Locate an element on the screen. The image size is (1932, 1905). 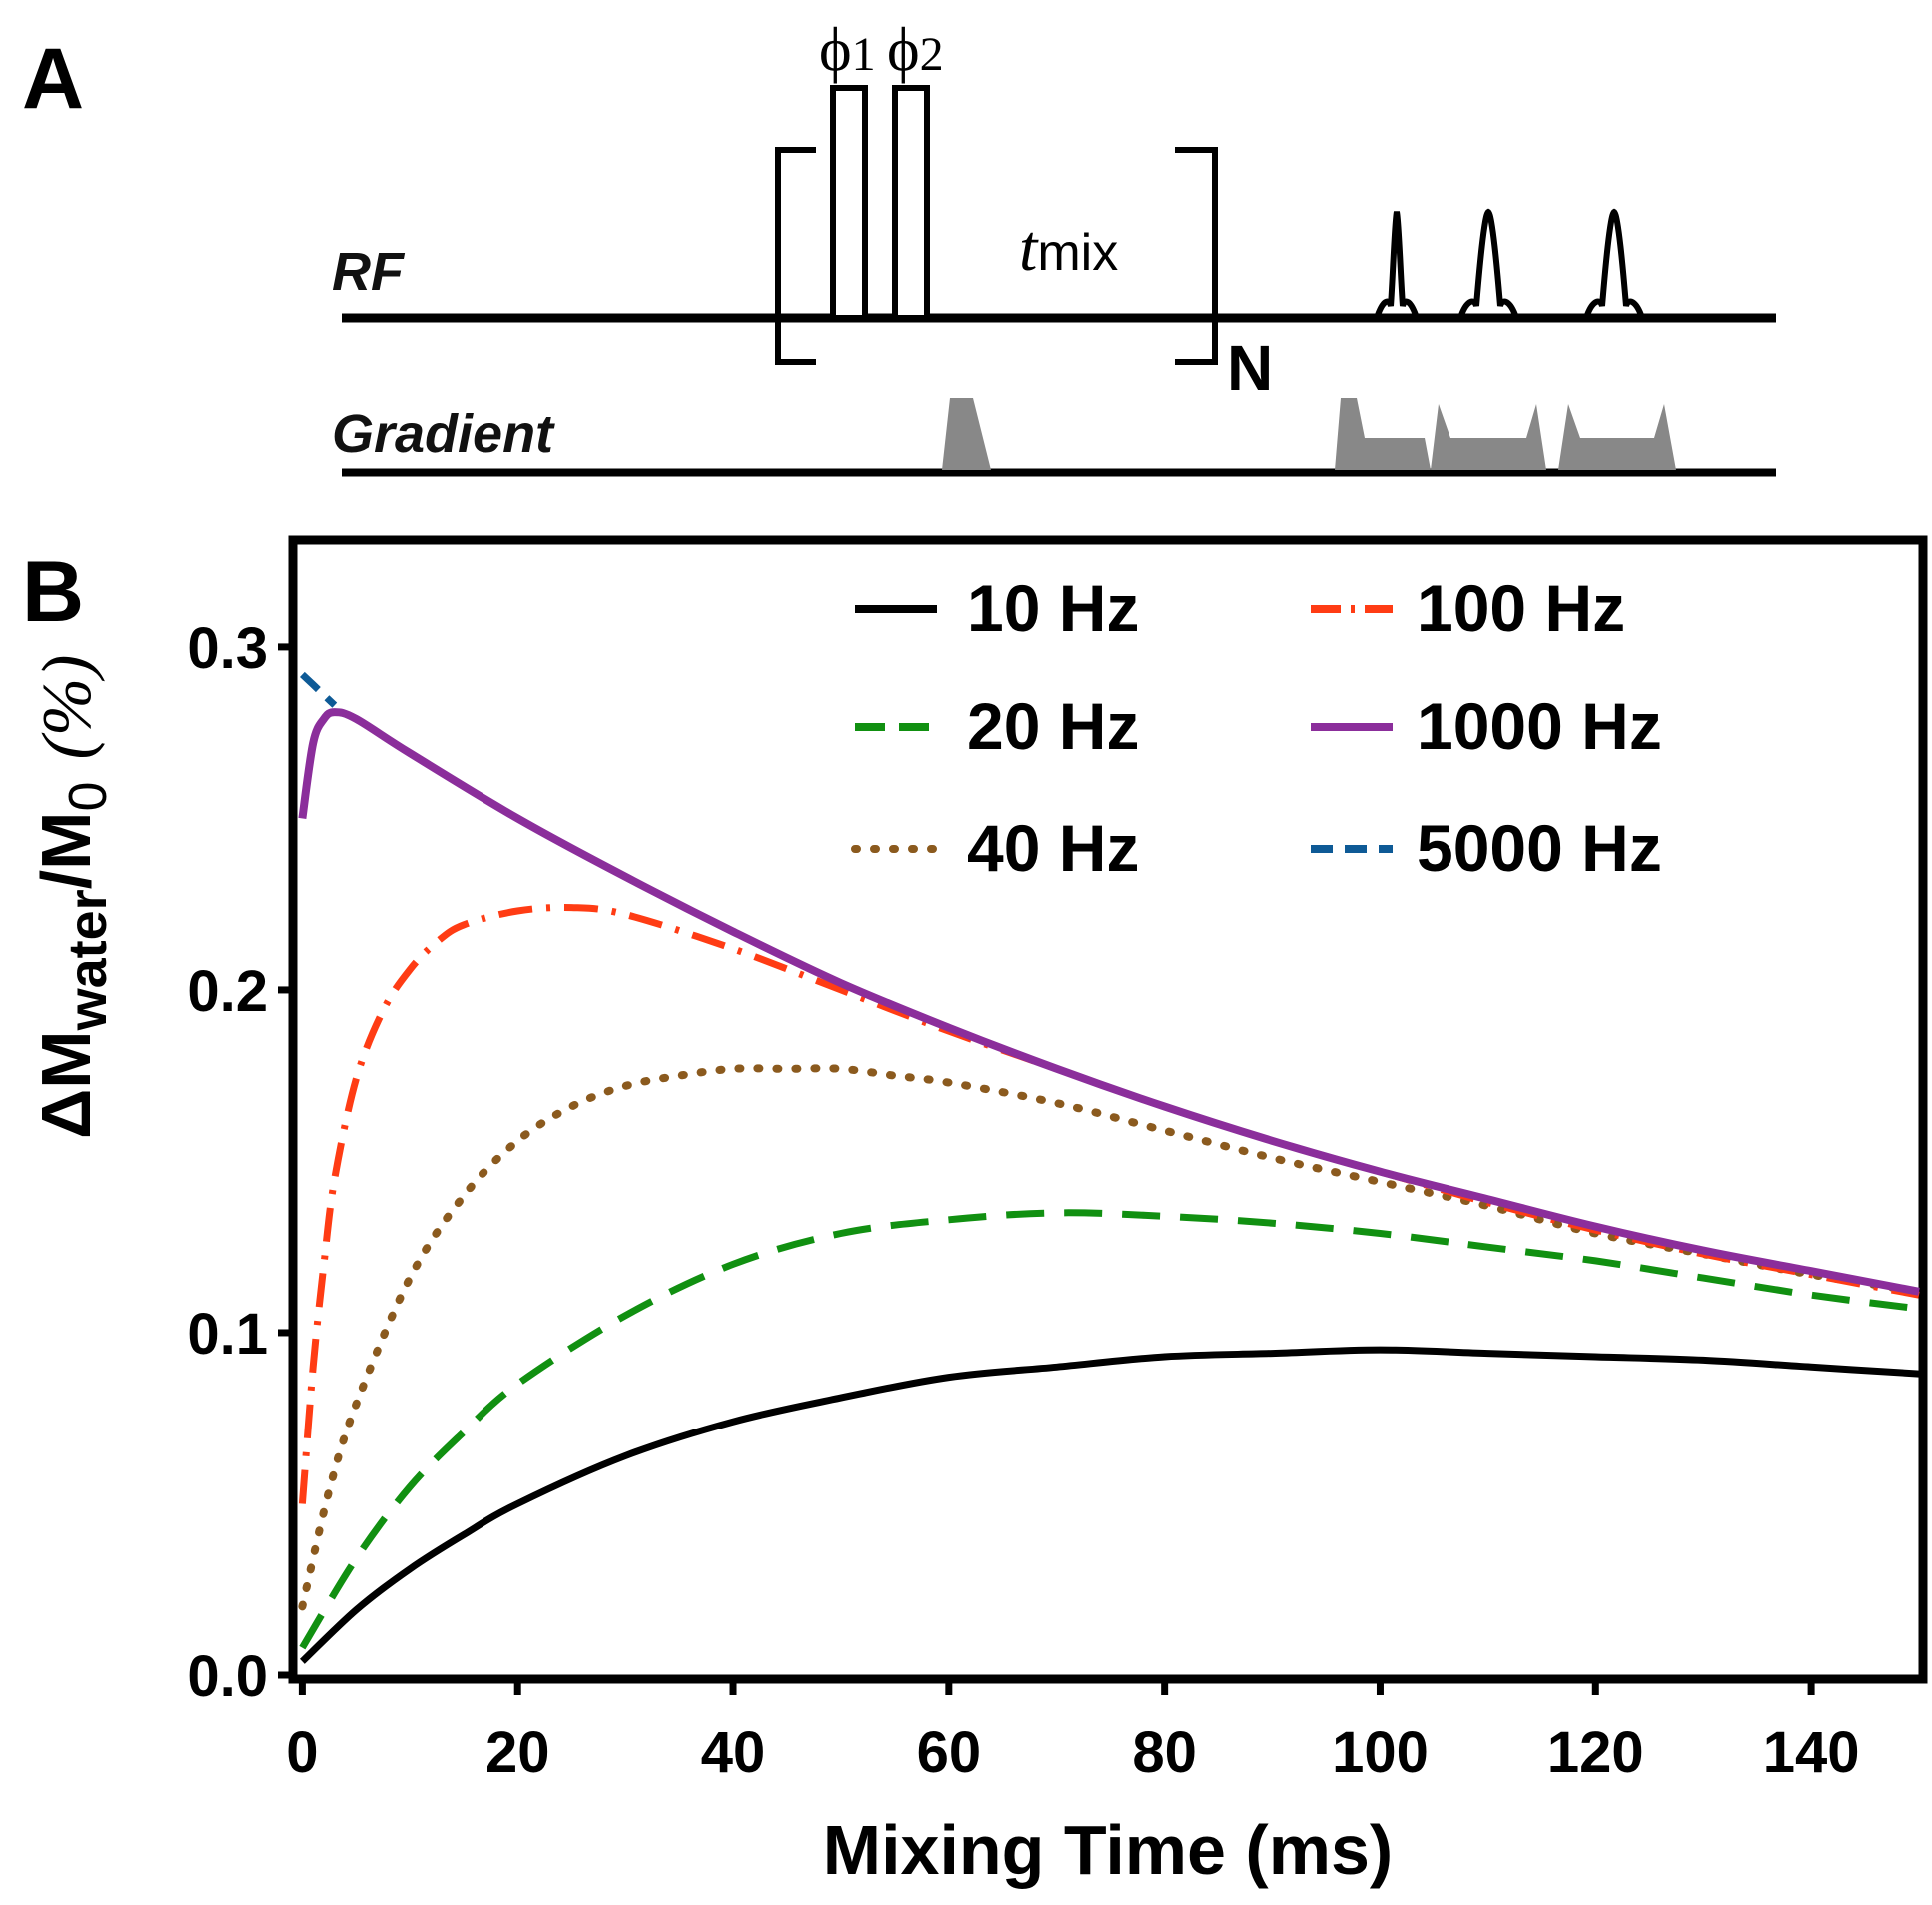
x-tick-label: 140 is located at coordinates (1811, 1752).